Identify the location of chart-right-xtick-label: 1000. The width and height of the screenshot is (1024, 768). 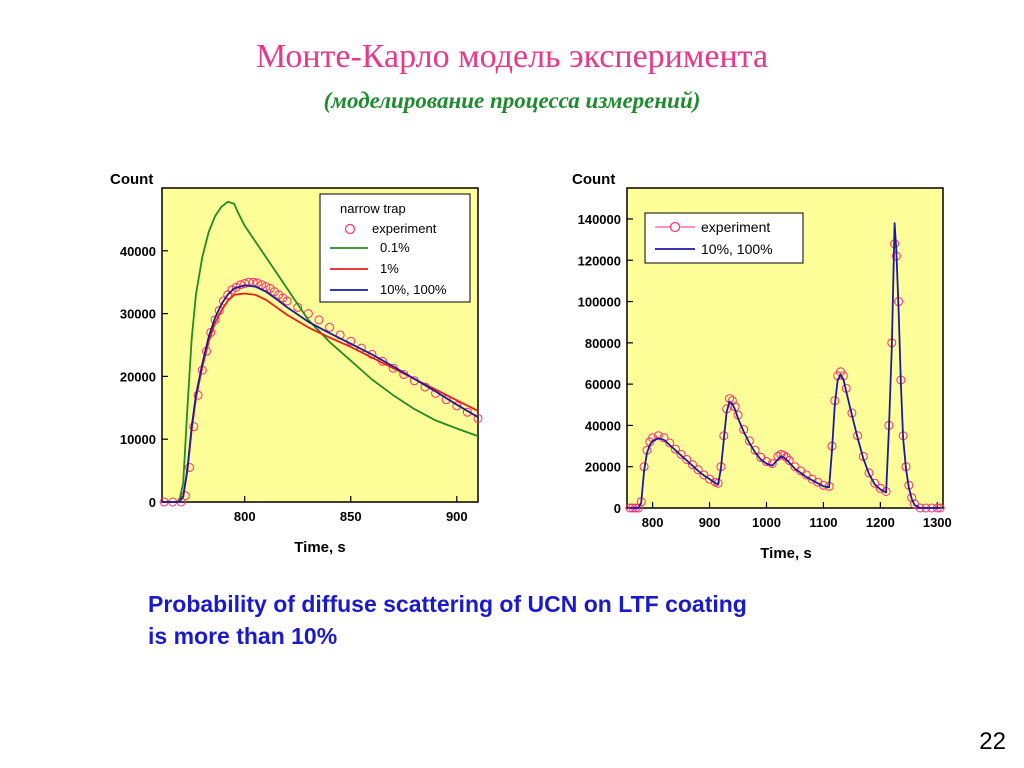
(766, 522).